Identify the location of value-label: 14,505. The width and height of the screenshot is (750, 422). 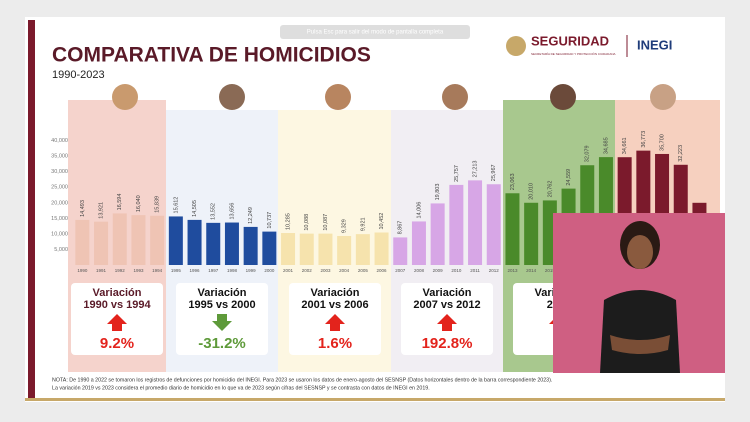
(195, 208).